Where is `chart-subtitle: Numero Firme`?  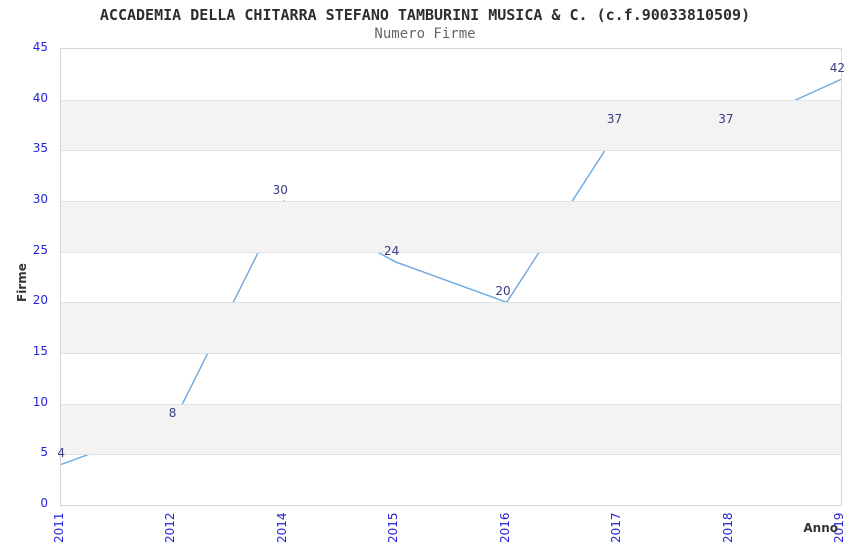 chart-subtitle: Numero Firme is located at coordinates (425, 34).